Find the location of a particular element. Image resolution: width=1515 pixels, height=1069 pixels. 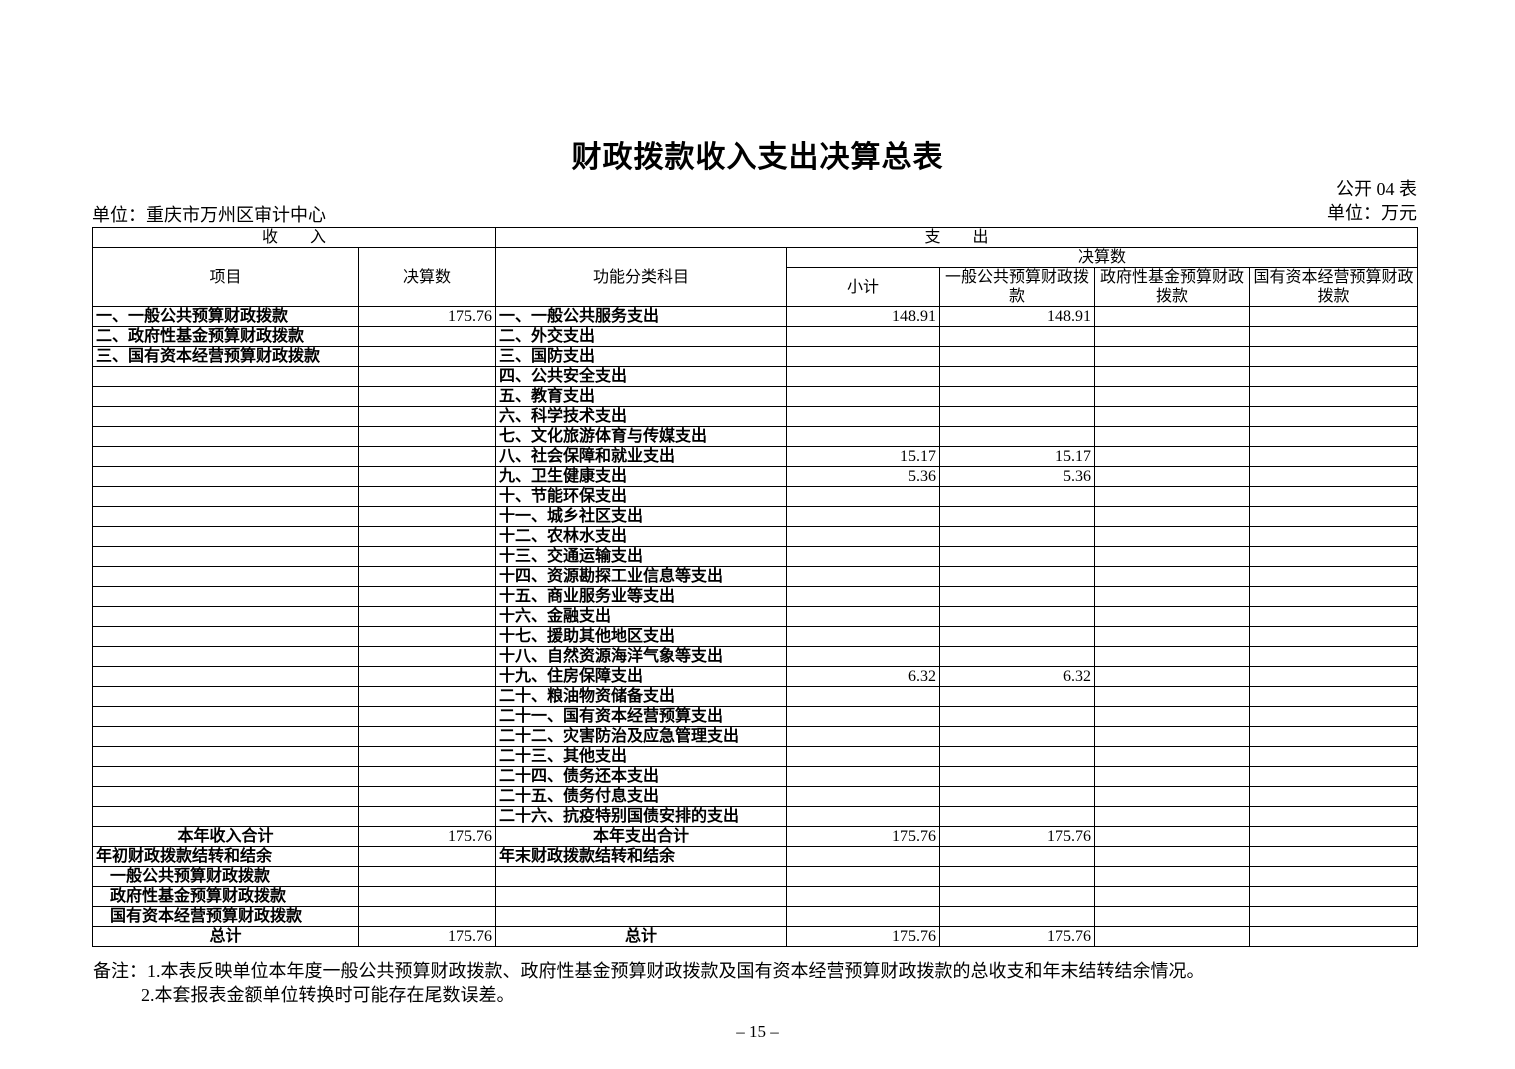

table-row: 八、社会保障和就业支出 15.17 15.17 is located at coordinates (755, 456).